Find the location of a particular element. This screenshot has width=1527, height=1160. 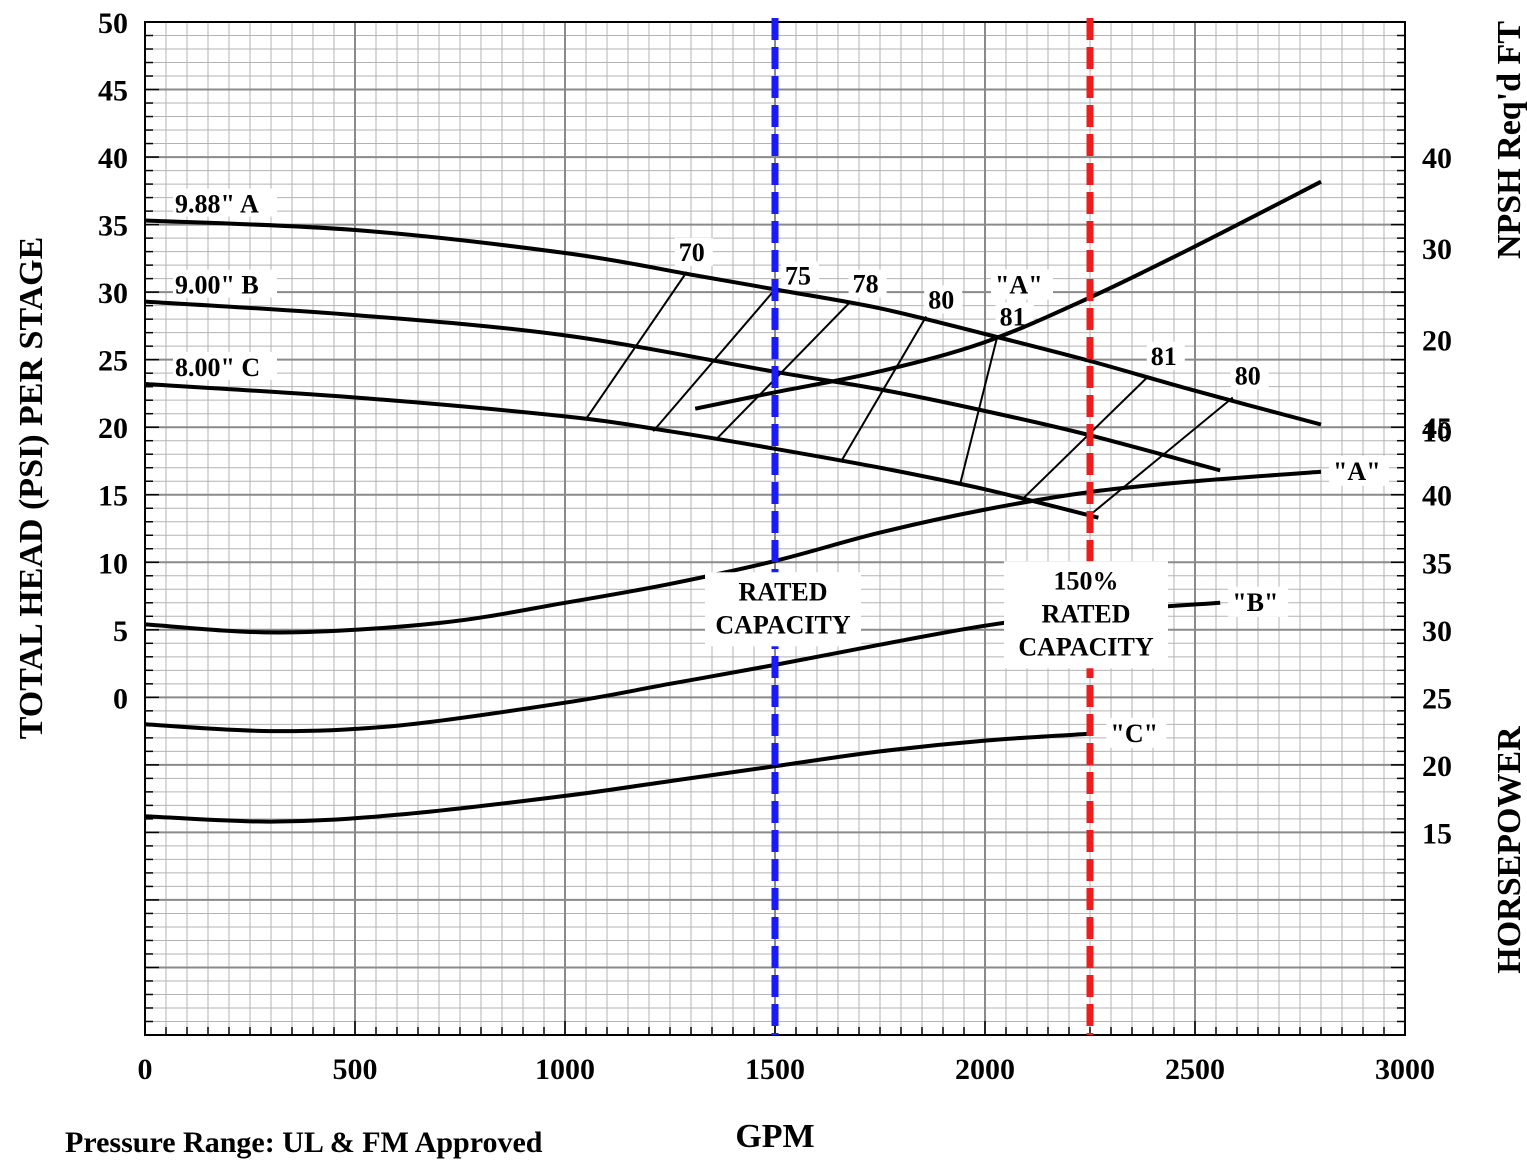

efficiency-label-78: 78 is located at coordinates (866, 284).